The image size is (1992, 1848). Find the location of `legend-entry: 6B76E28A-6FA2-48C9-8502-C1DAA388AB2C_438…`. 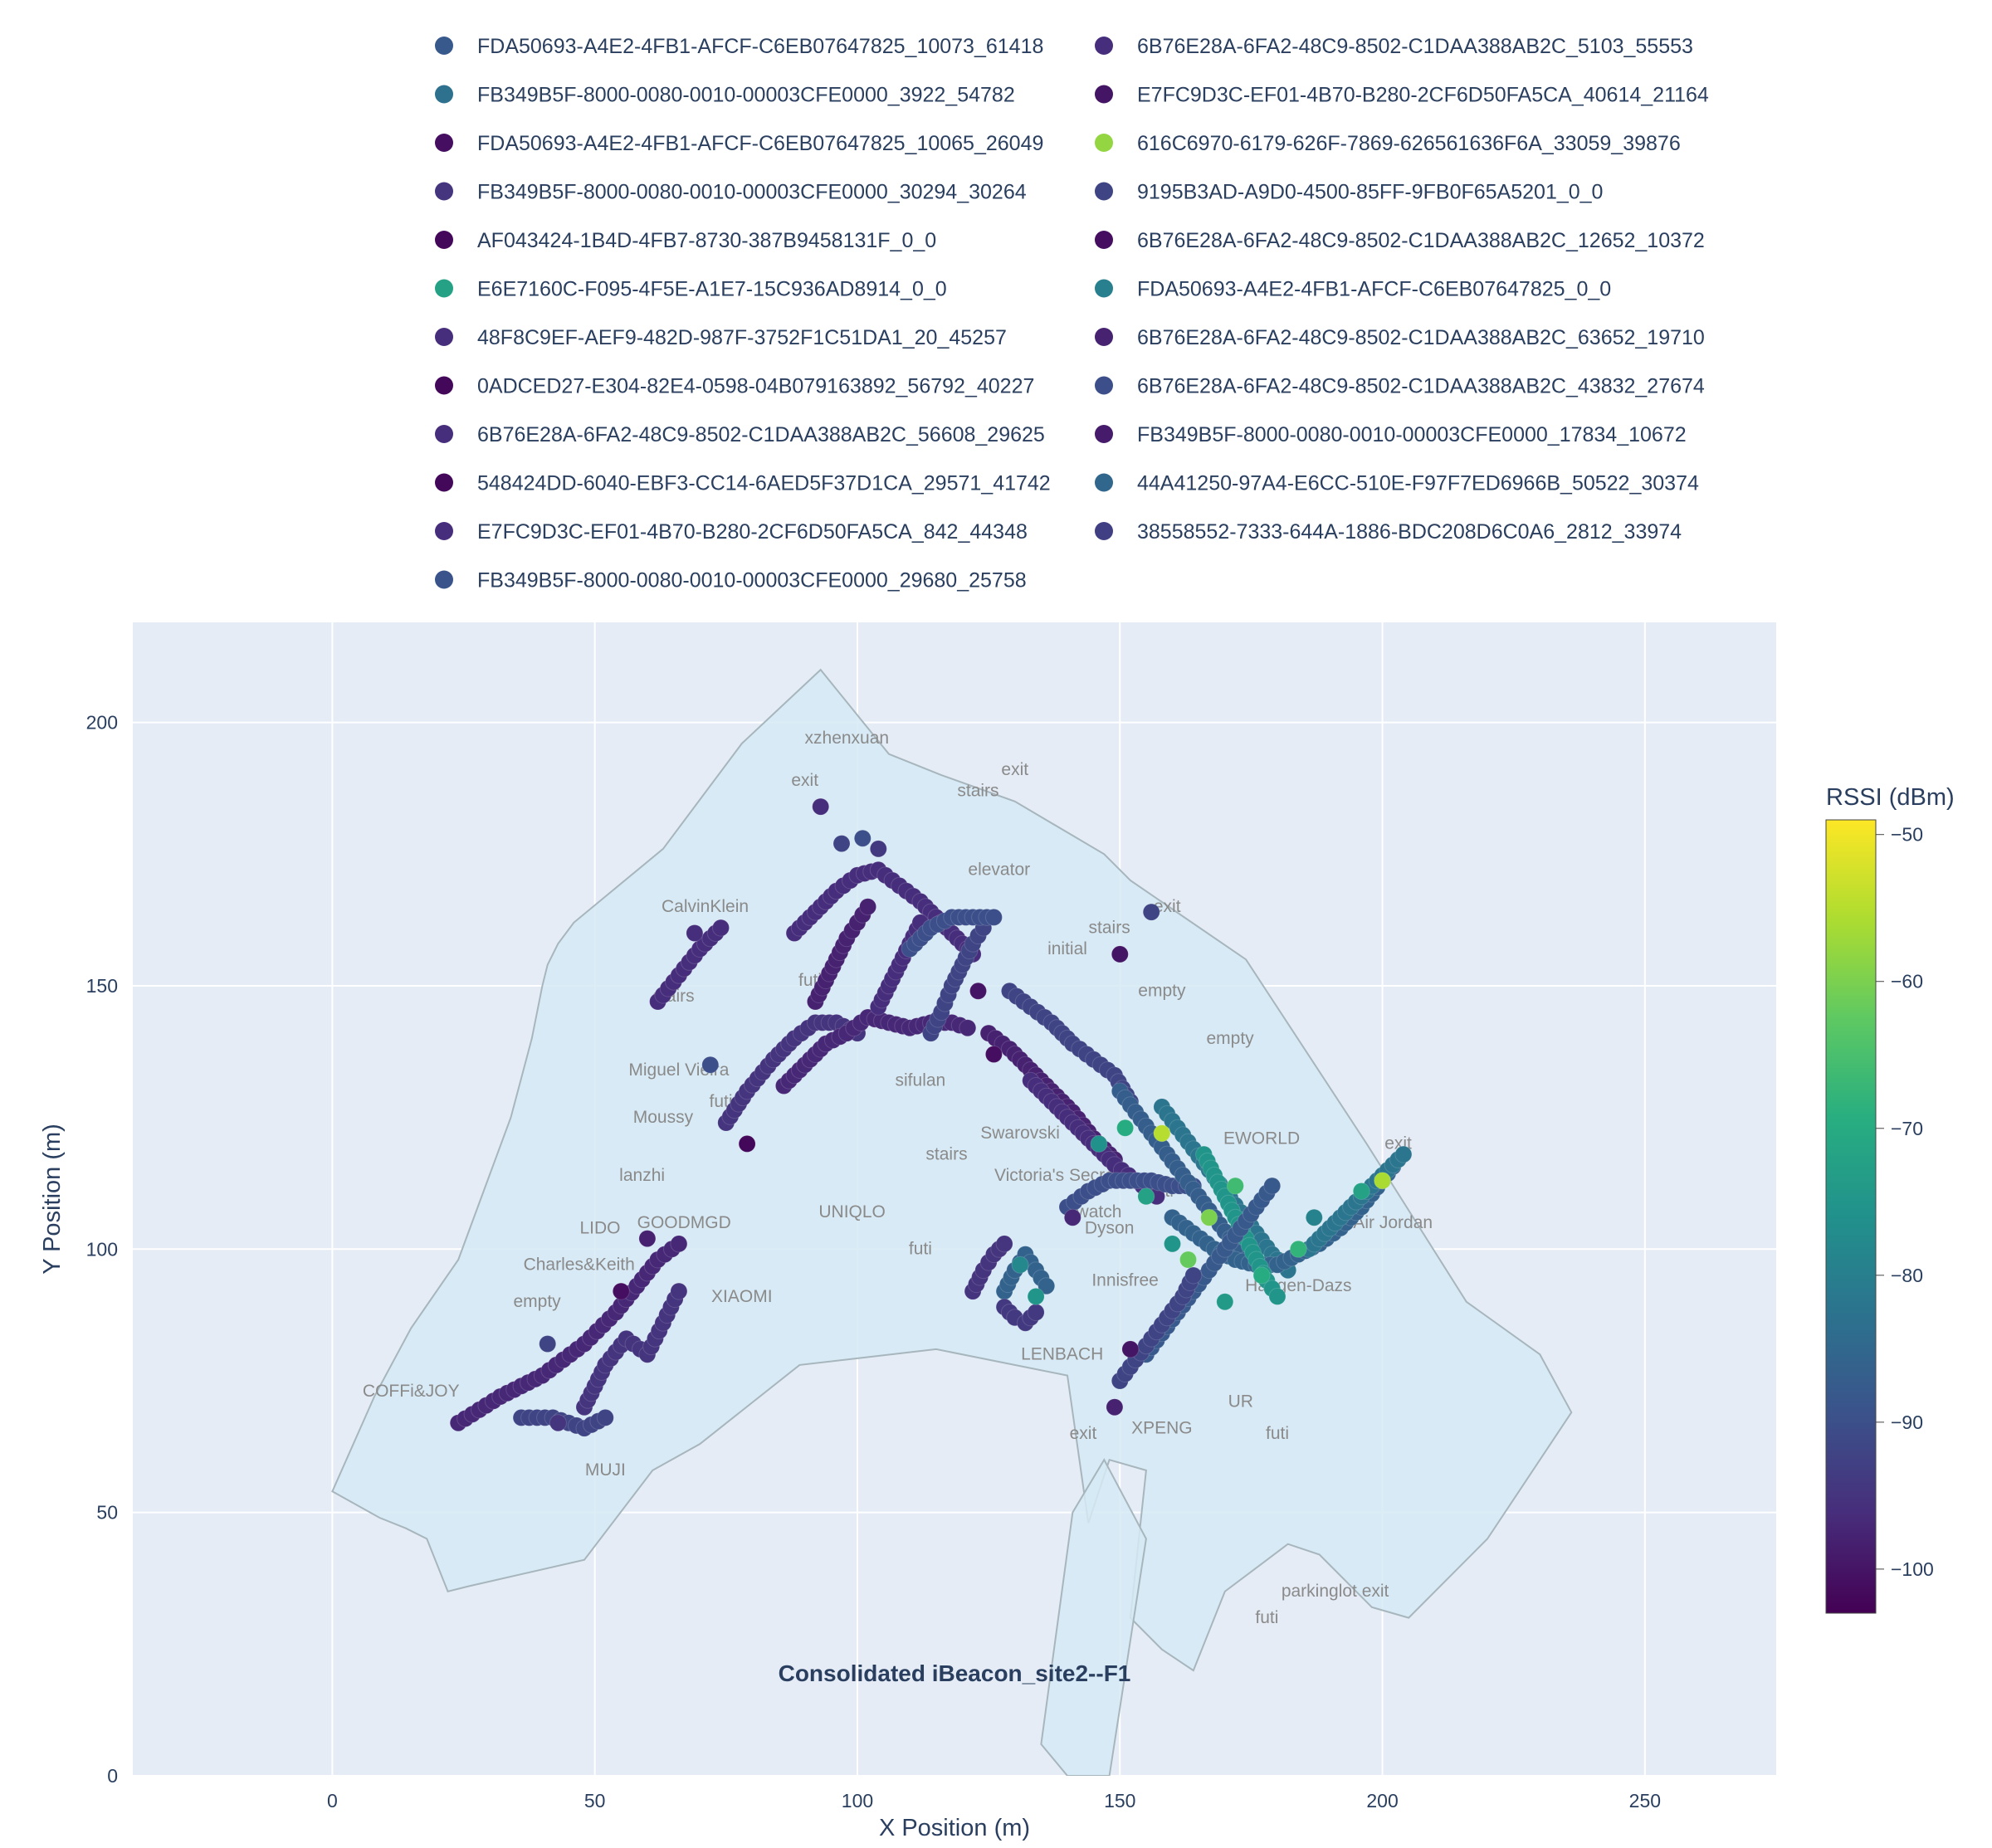

legend-entry: 6B76E28A-6FA2-48C9-8502-C1DAA388AB2C_438… is located at coordinates (1421, 386).